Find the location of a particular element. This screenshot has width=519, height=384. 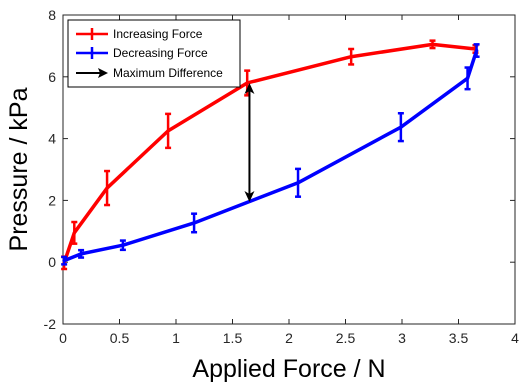

legend-arrowhead-icon is located at coordinates (103, 73).